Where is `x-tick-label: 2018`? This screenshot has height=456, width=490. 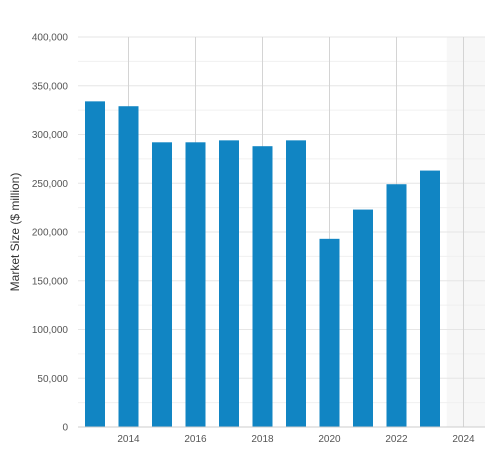
x-tick-label: 2018 is located at coordinates (262, 439).